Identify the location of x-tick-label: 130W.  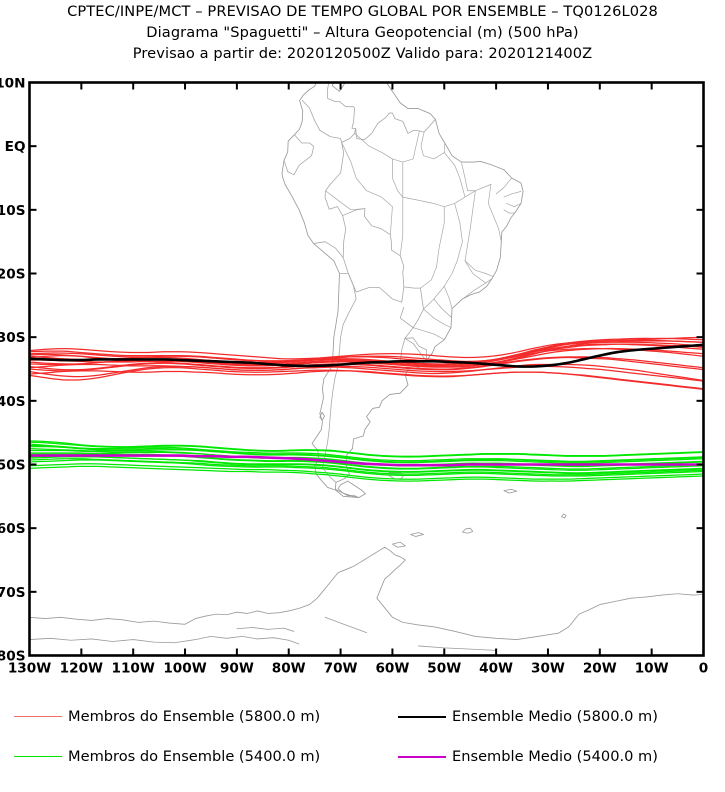
(29, 669).